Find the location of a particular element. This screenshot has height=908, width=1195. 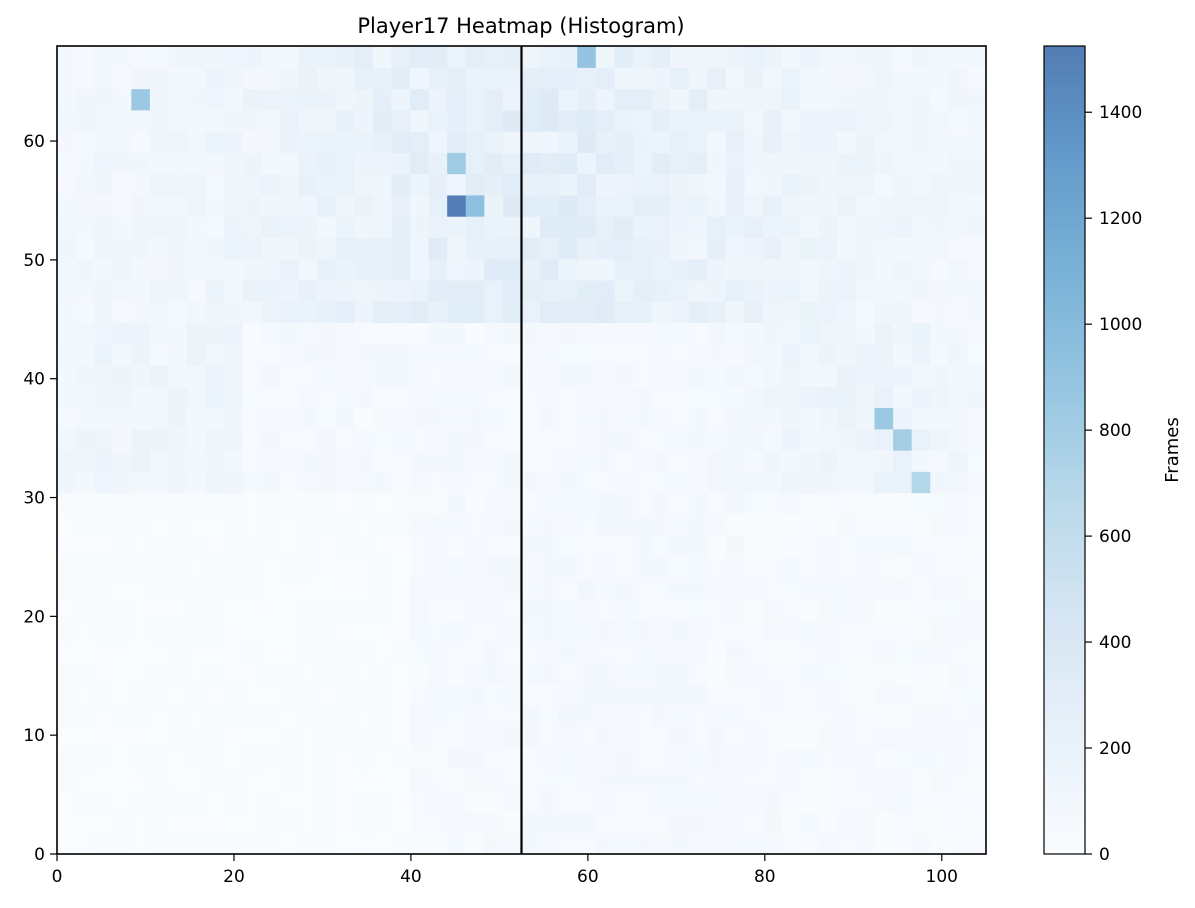

x-tick-label: 20 is located at coordinates (234, 877).